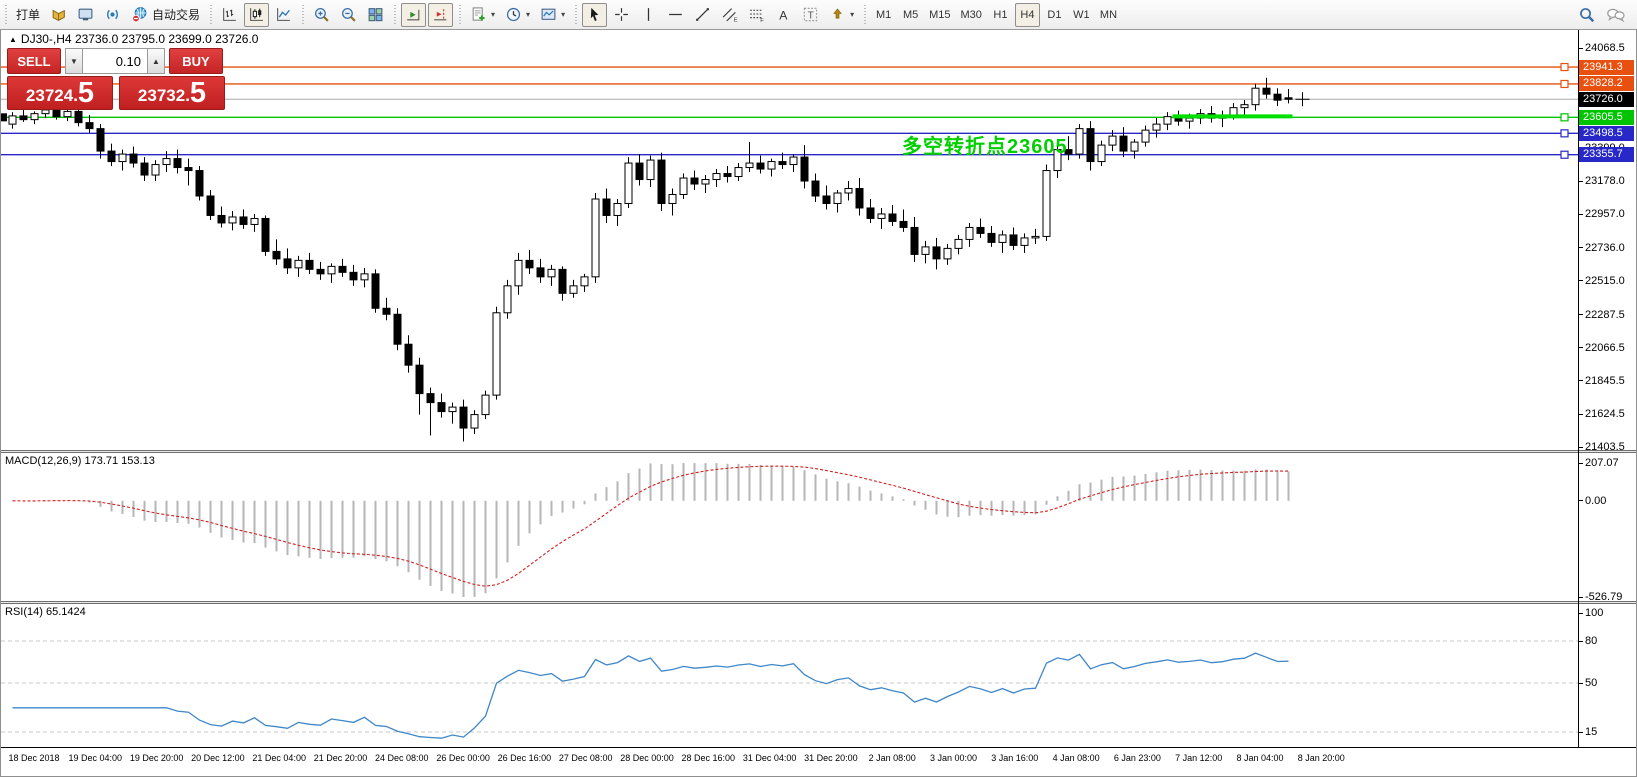  Describe the element at coordinates (115, 61) in the screenshot. I see `volume-input` at that location.